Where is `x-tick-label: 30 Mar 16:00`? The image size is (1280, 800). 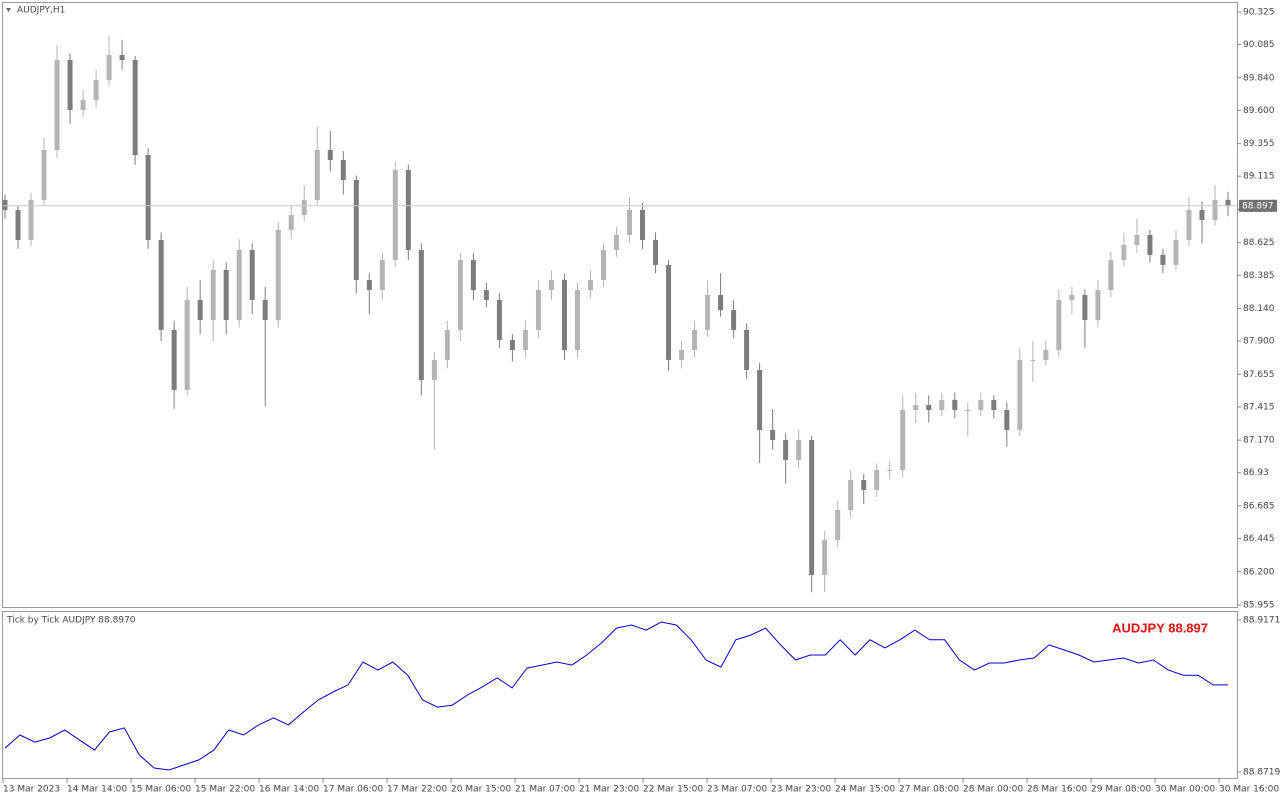 x-tick-label: 30 Mar 16:00 is located at coordinates (1249, 790).